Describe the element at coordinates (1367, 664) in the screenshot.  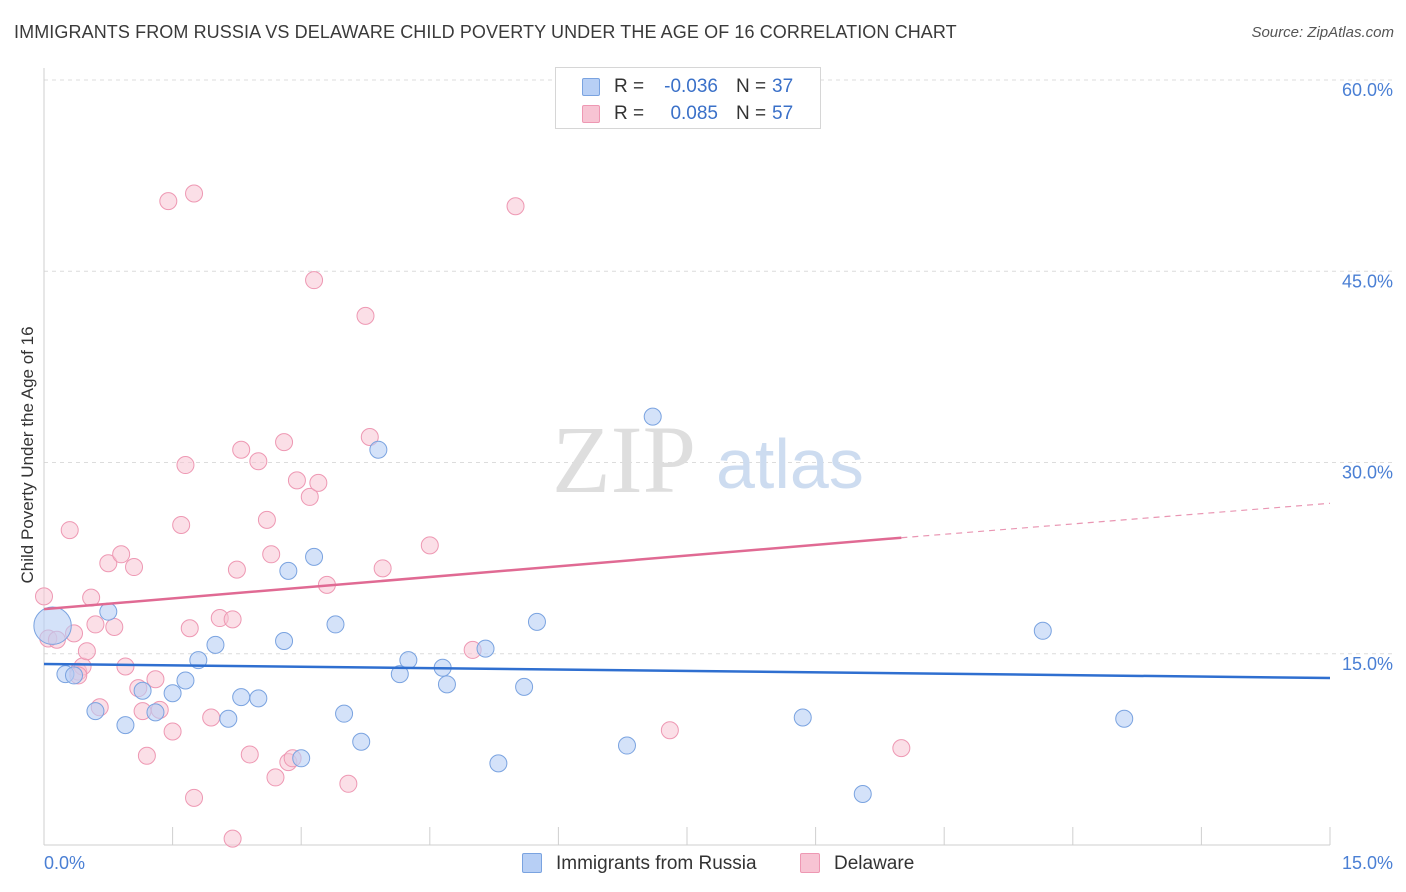
I see `y-tick-label-0: 15.0%` at that location.